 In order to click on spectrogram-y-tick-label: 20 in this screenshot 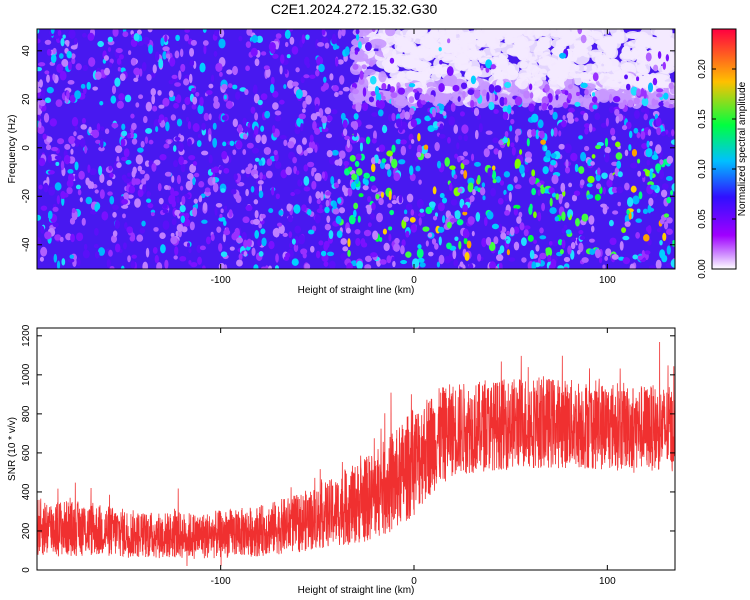, I will do `click(26, 99)`.